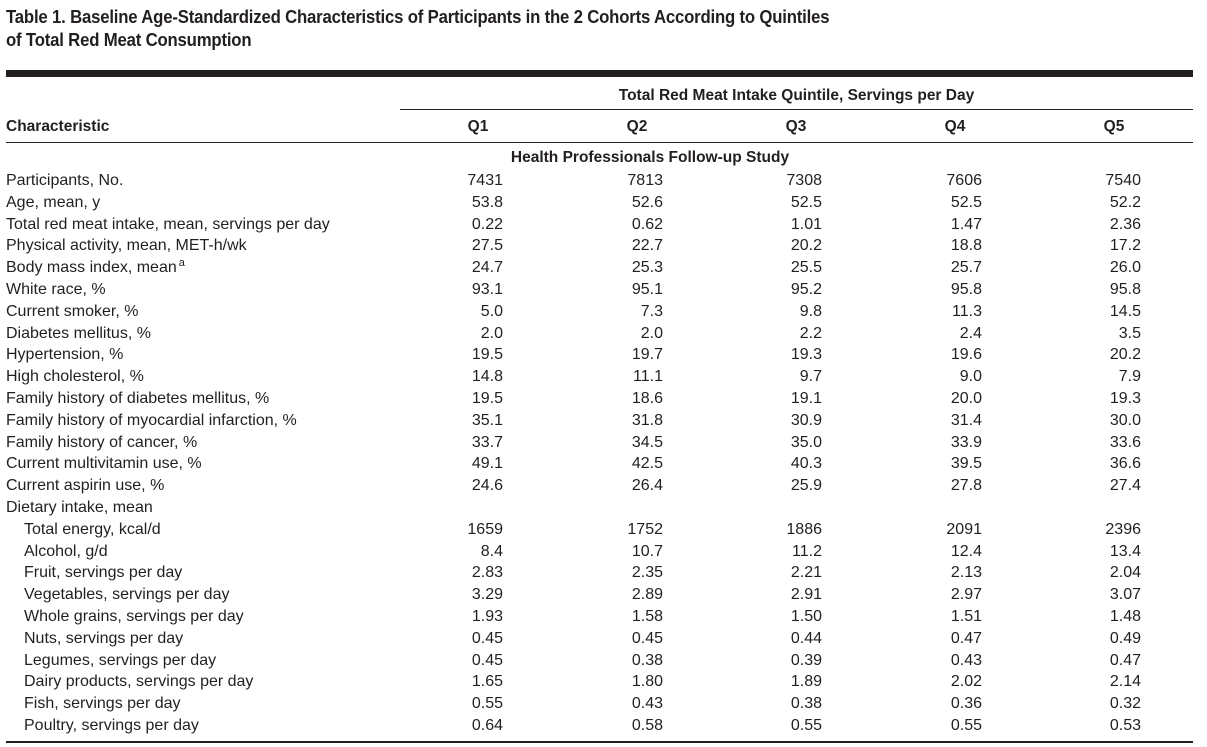 This screenshot has height=747, width=1207. What do you see at coordinates (966, 289) in the screenshot?
I see `cell-q4: 95.8` at bounding box center [966, 289].